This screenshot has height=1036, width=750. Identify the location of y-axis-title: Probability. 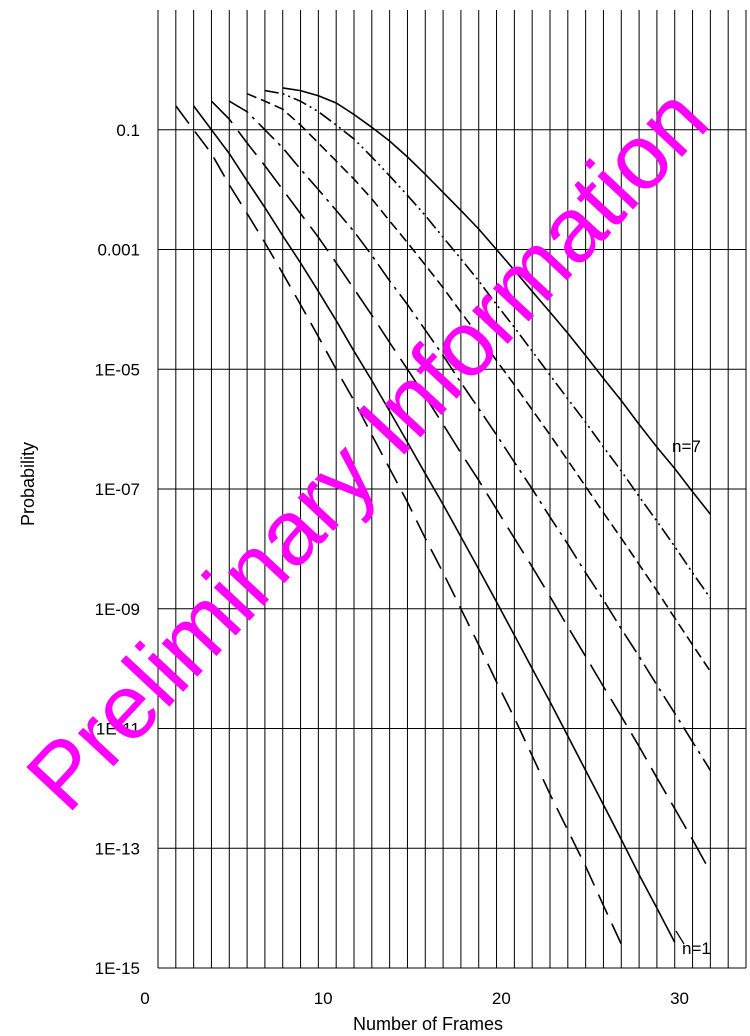
(28, 484).